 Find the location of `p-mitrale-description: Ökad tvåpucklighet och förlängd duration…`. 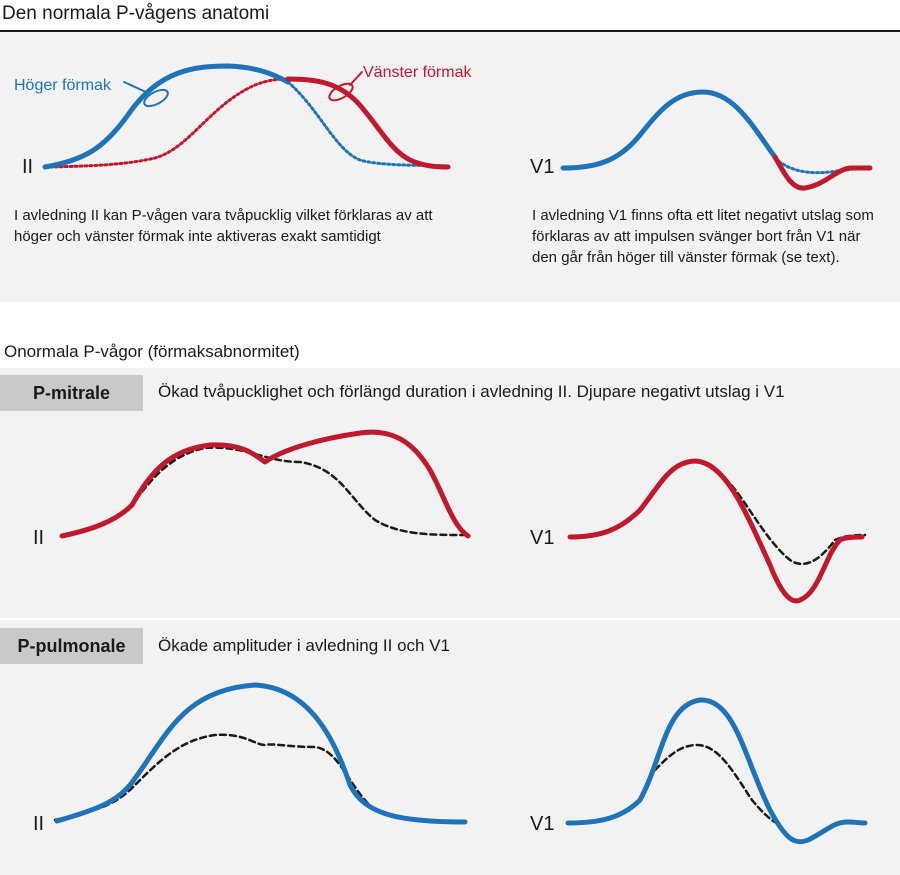

p-mitrale-description: Ökad tvåpucklighet och förlängd duration… is located at coordinates (471, 391).